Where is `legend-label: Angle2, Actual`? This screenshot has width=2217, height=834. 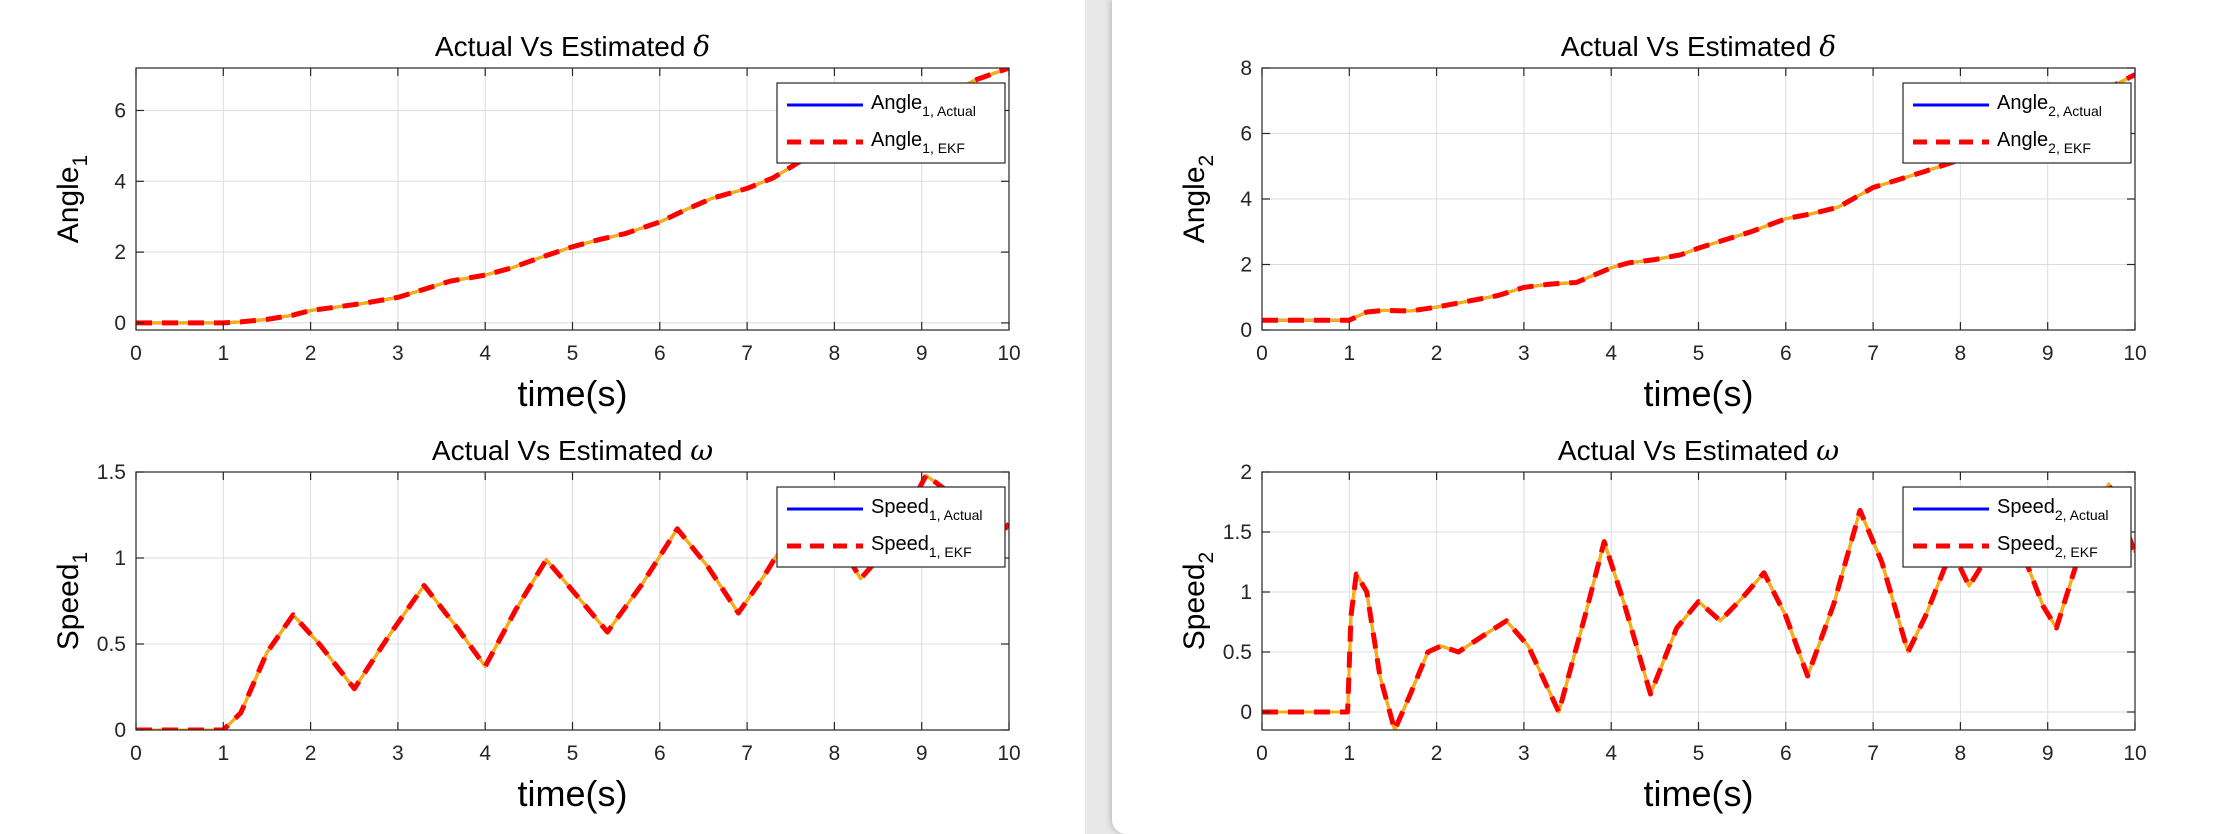
legend-label: Angle2, Actual is located at coordinates (2049, 105).